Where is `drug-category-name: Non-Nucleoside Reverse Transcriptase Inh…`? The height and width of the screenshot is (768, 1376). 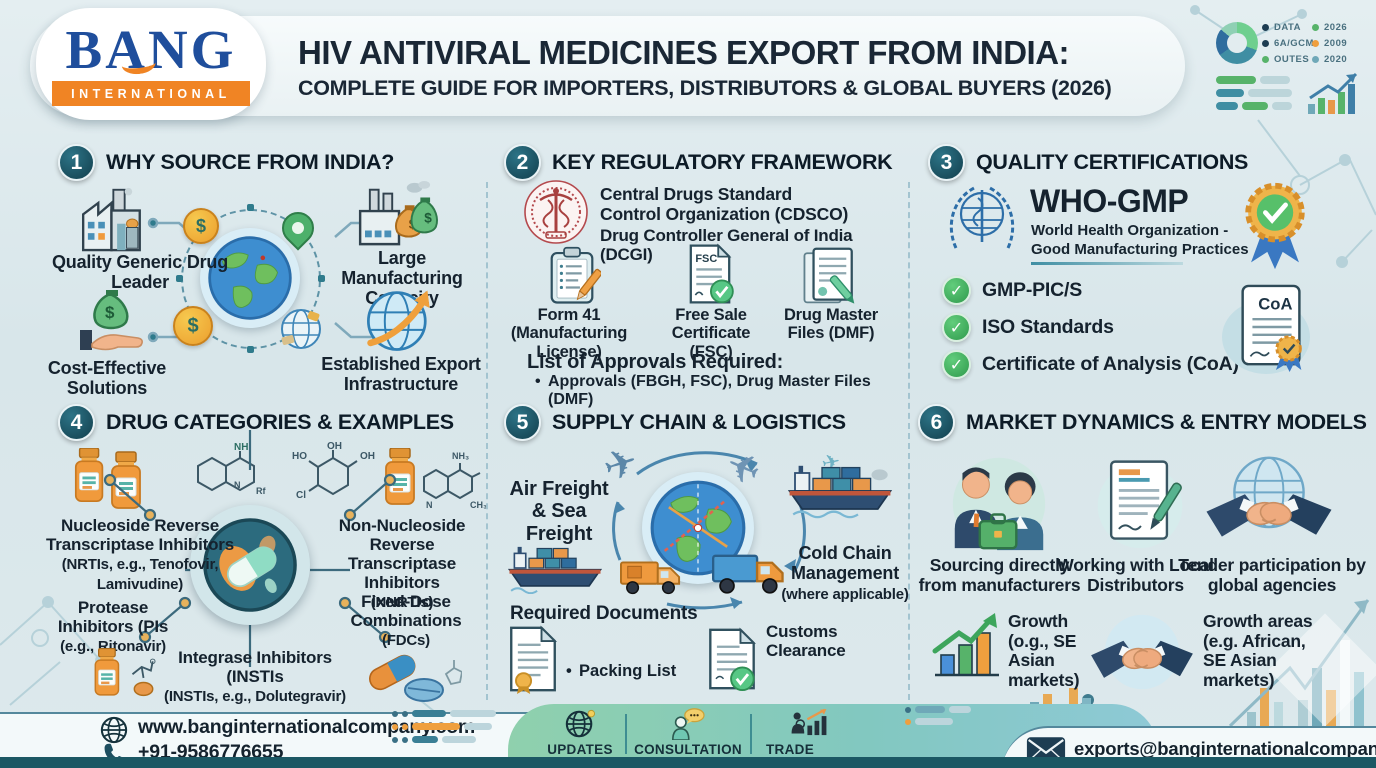 drug-category-name: Non-Nucleoside Reverse Transcriptase Inh… is located at coordinates (402, 554).